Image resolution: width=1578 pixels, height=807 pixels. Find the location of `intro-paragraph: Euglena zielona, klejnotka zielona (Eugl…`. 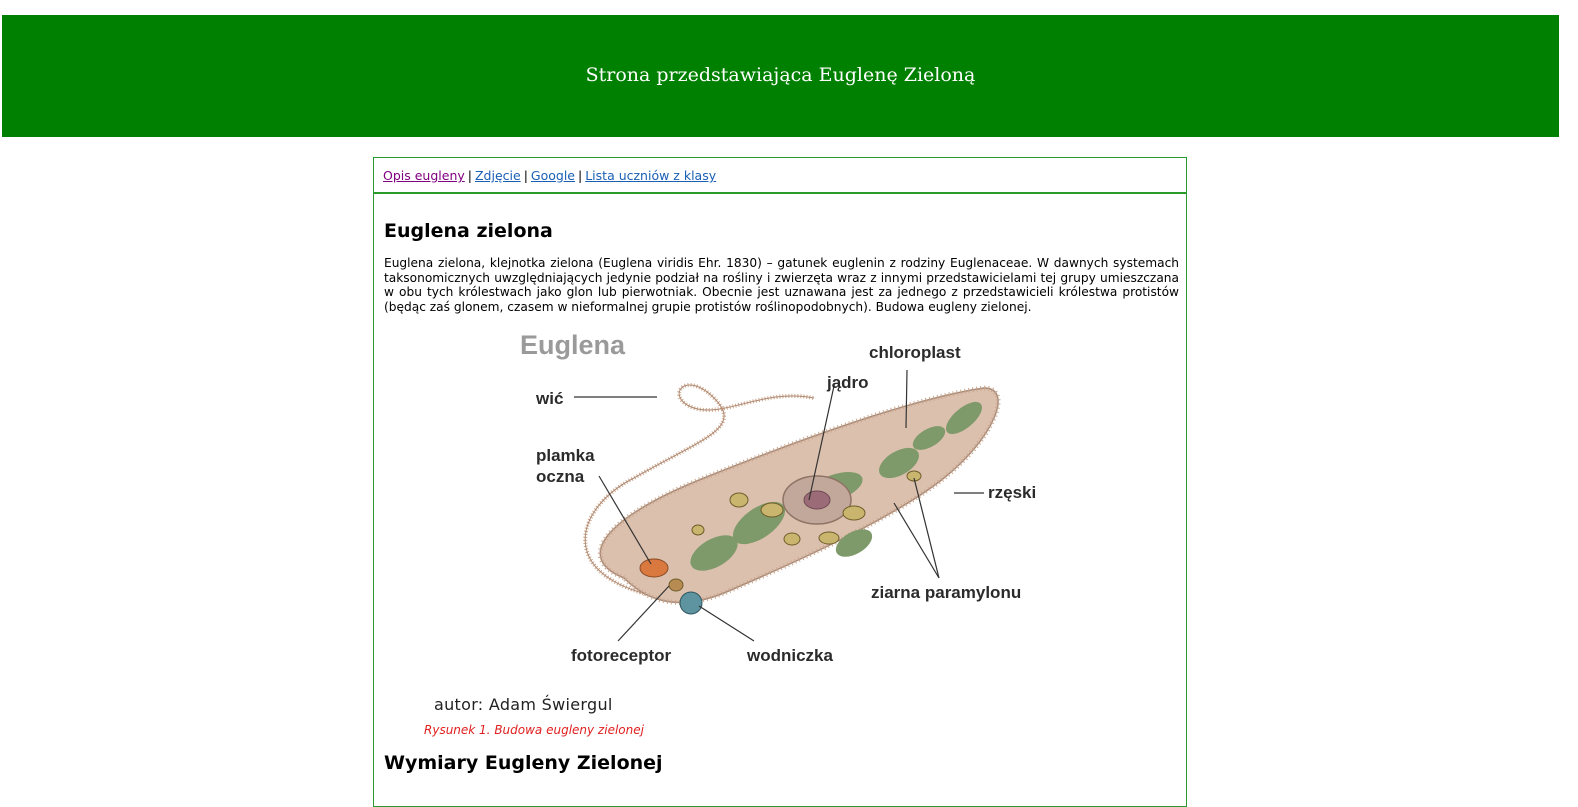

intro-paragraph: Euglena zielona, klejnotka zielona (Eugl… is located at coordinates (781, 285).